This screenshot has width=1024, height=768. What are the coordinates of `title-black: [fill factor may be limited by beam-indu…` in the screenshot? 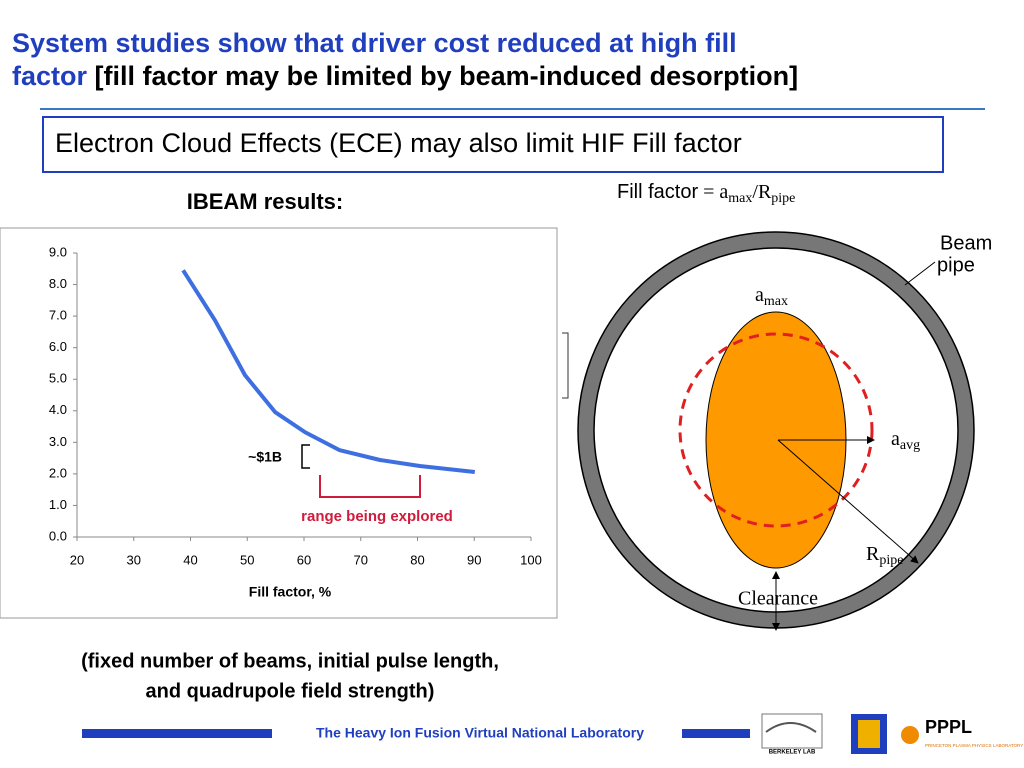 It's located at (447, 76).